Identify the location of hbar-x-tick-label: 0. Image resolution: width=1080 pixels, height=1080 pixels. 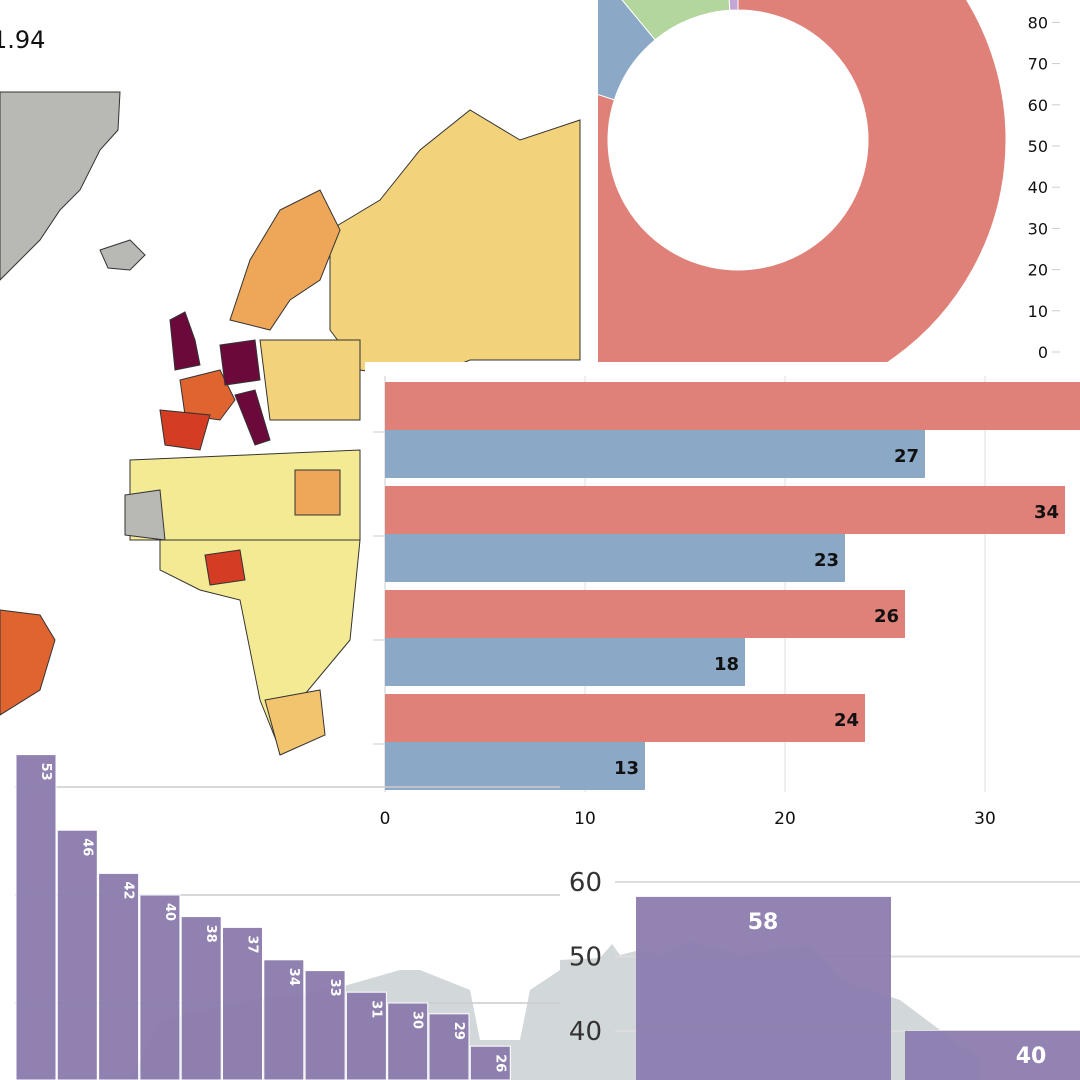
(385, 819).